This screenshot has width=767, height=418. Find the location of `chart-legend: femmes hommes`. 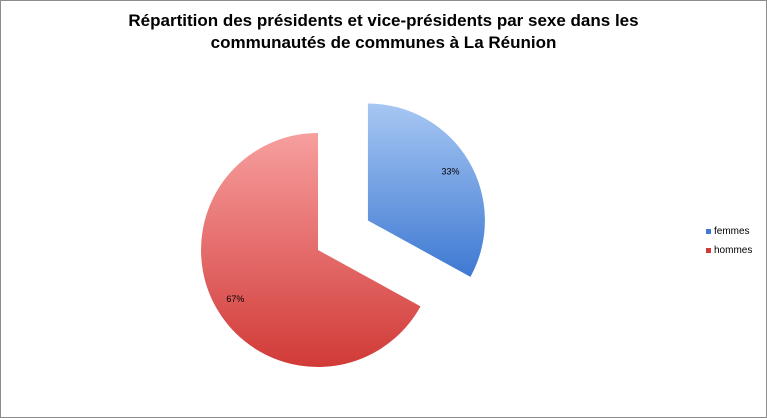

chart-legend: femmes hommes is located at coordinates (729, 241).